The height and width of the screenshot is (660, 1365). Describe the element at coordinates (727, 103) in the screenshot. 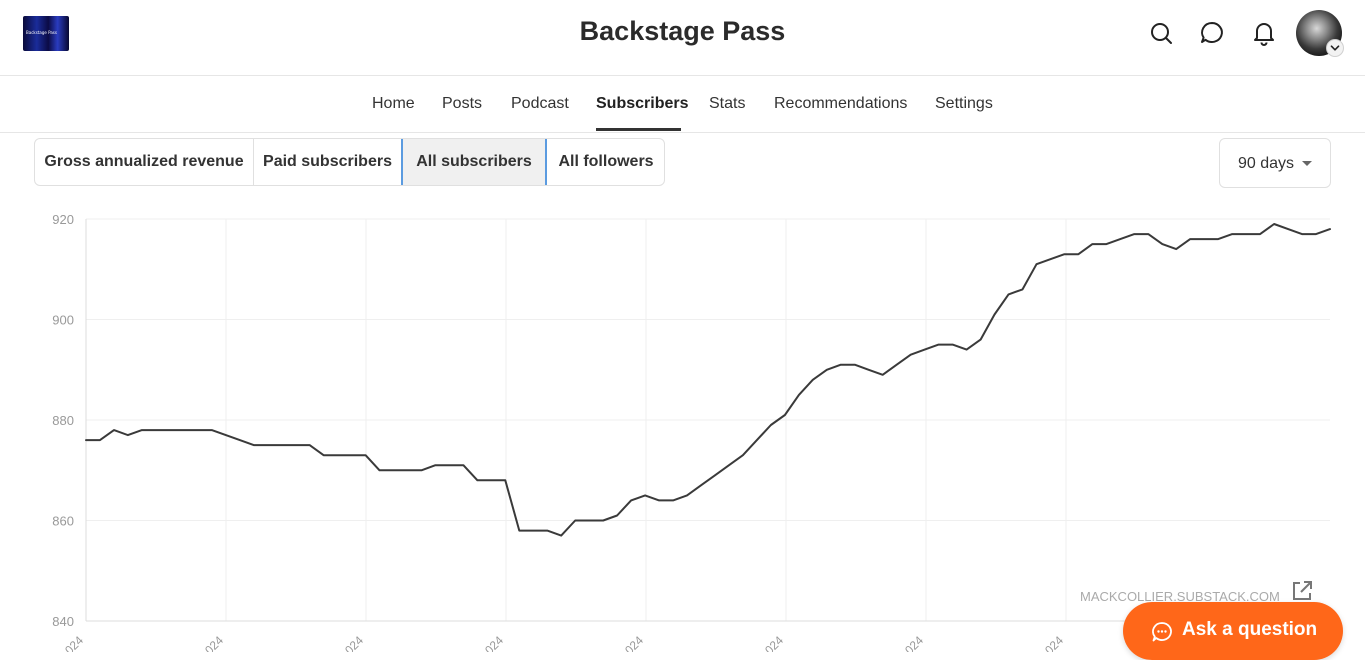

I see `nav-item-stats: Stats` at that location.